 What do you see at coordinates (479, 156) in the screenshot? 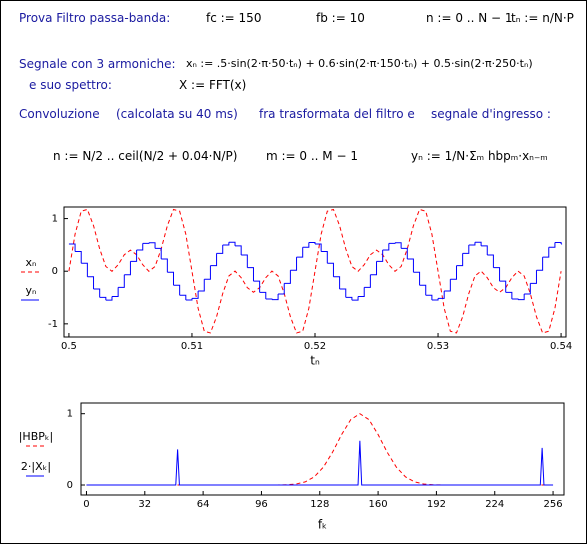
I see `formula: yₙ := 1/N·Σₘ hbpₘ·xₙ₋ₘ` at bounding box center [479, 156].